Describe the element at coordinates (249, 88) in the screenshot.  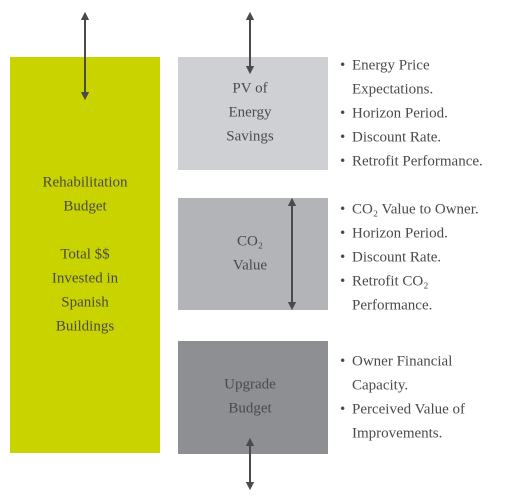
I see `box-label: PV of` at that location.